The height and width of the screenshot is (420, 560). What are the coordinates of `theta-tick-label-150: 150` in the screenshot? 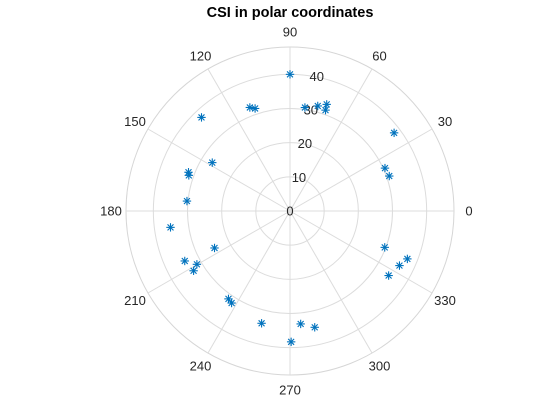 It's located at (135, 121).